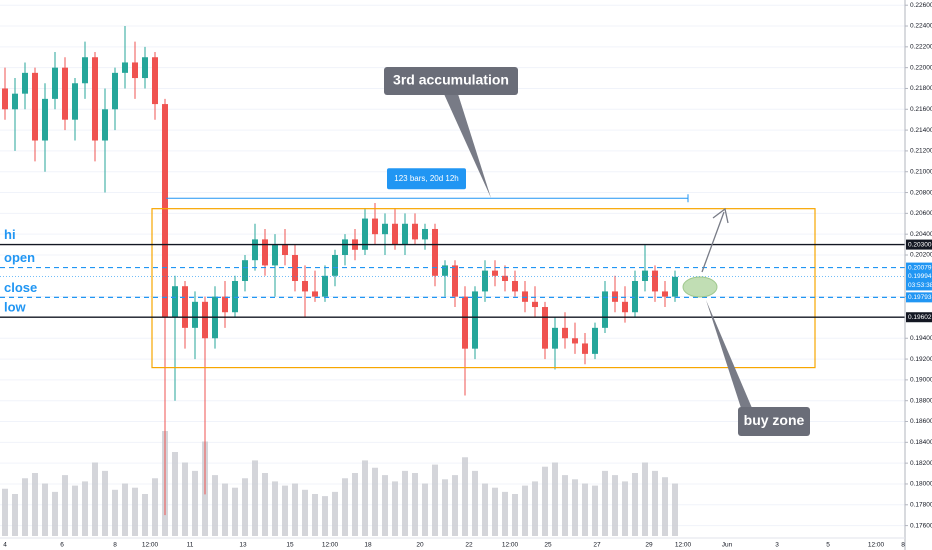  I want to click on target-arrowhead, so click(720, 215).